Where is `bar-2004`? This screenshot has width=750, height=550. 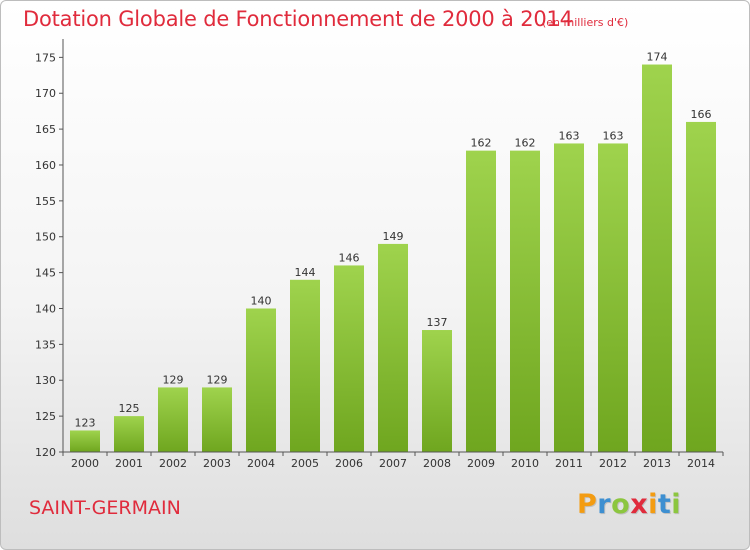 bar-2004 is located at coordinates (261, 380).